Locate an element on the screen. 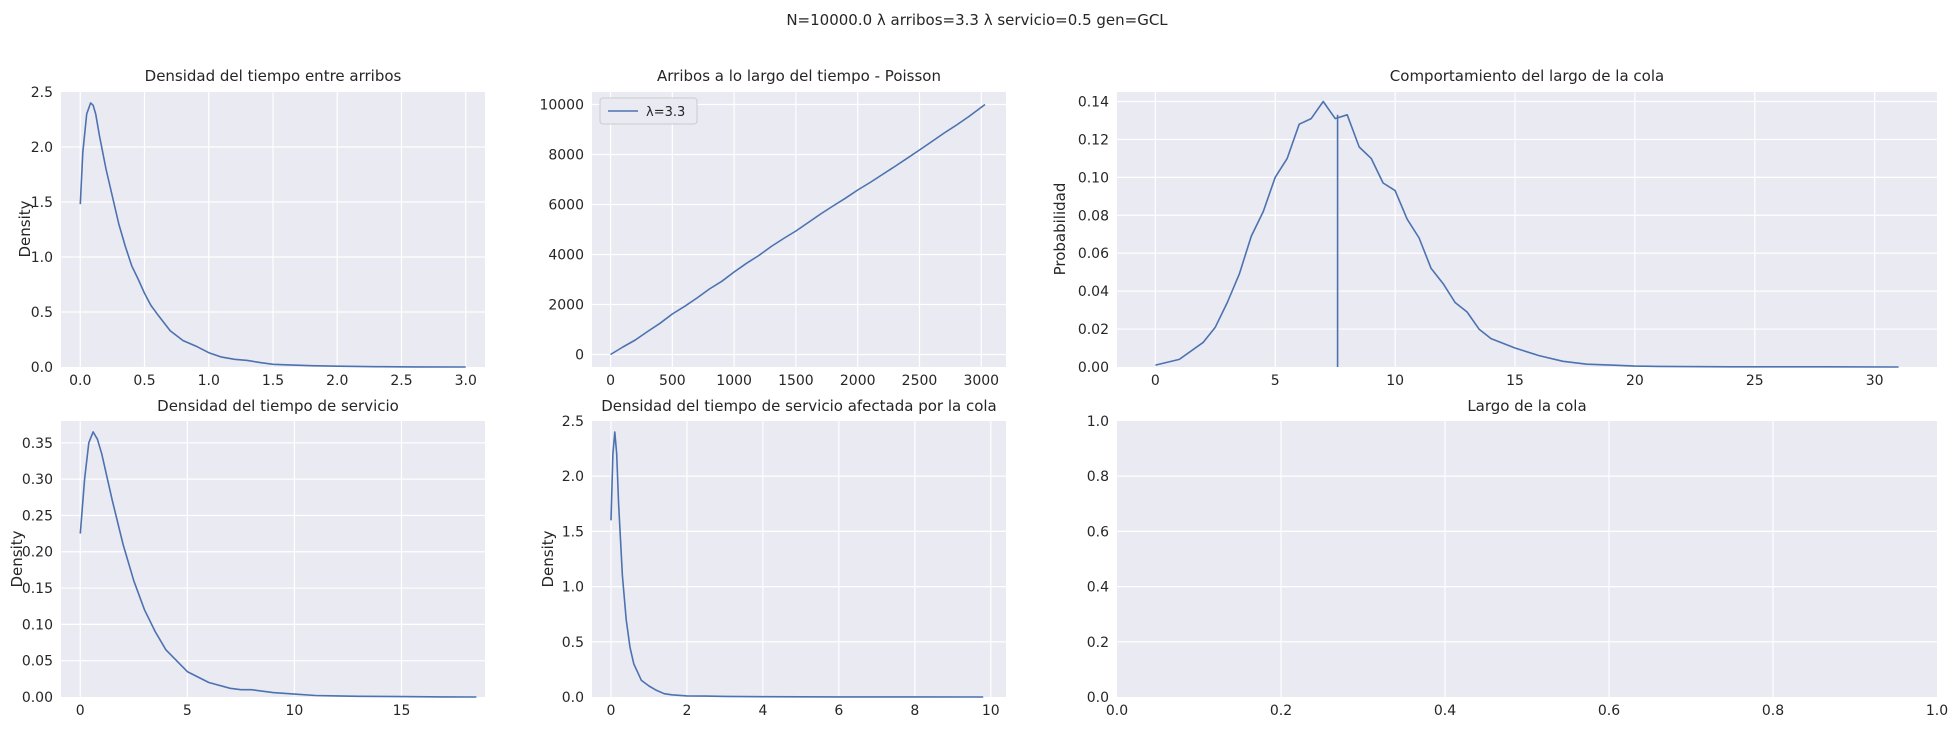  panel-title: Densidad del tiempo de servicio is located at coordinates (278, 406).